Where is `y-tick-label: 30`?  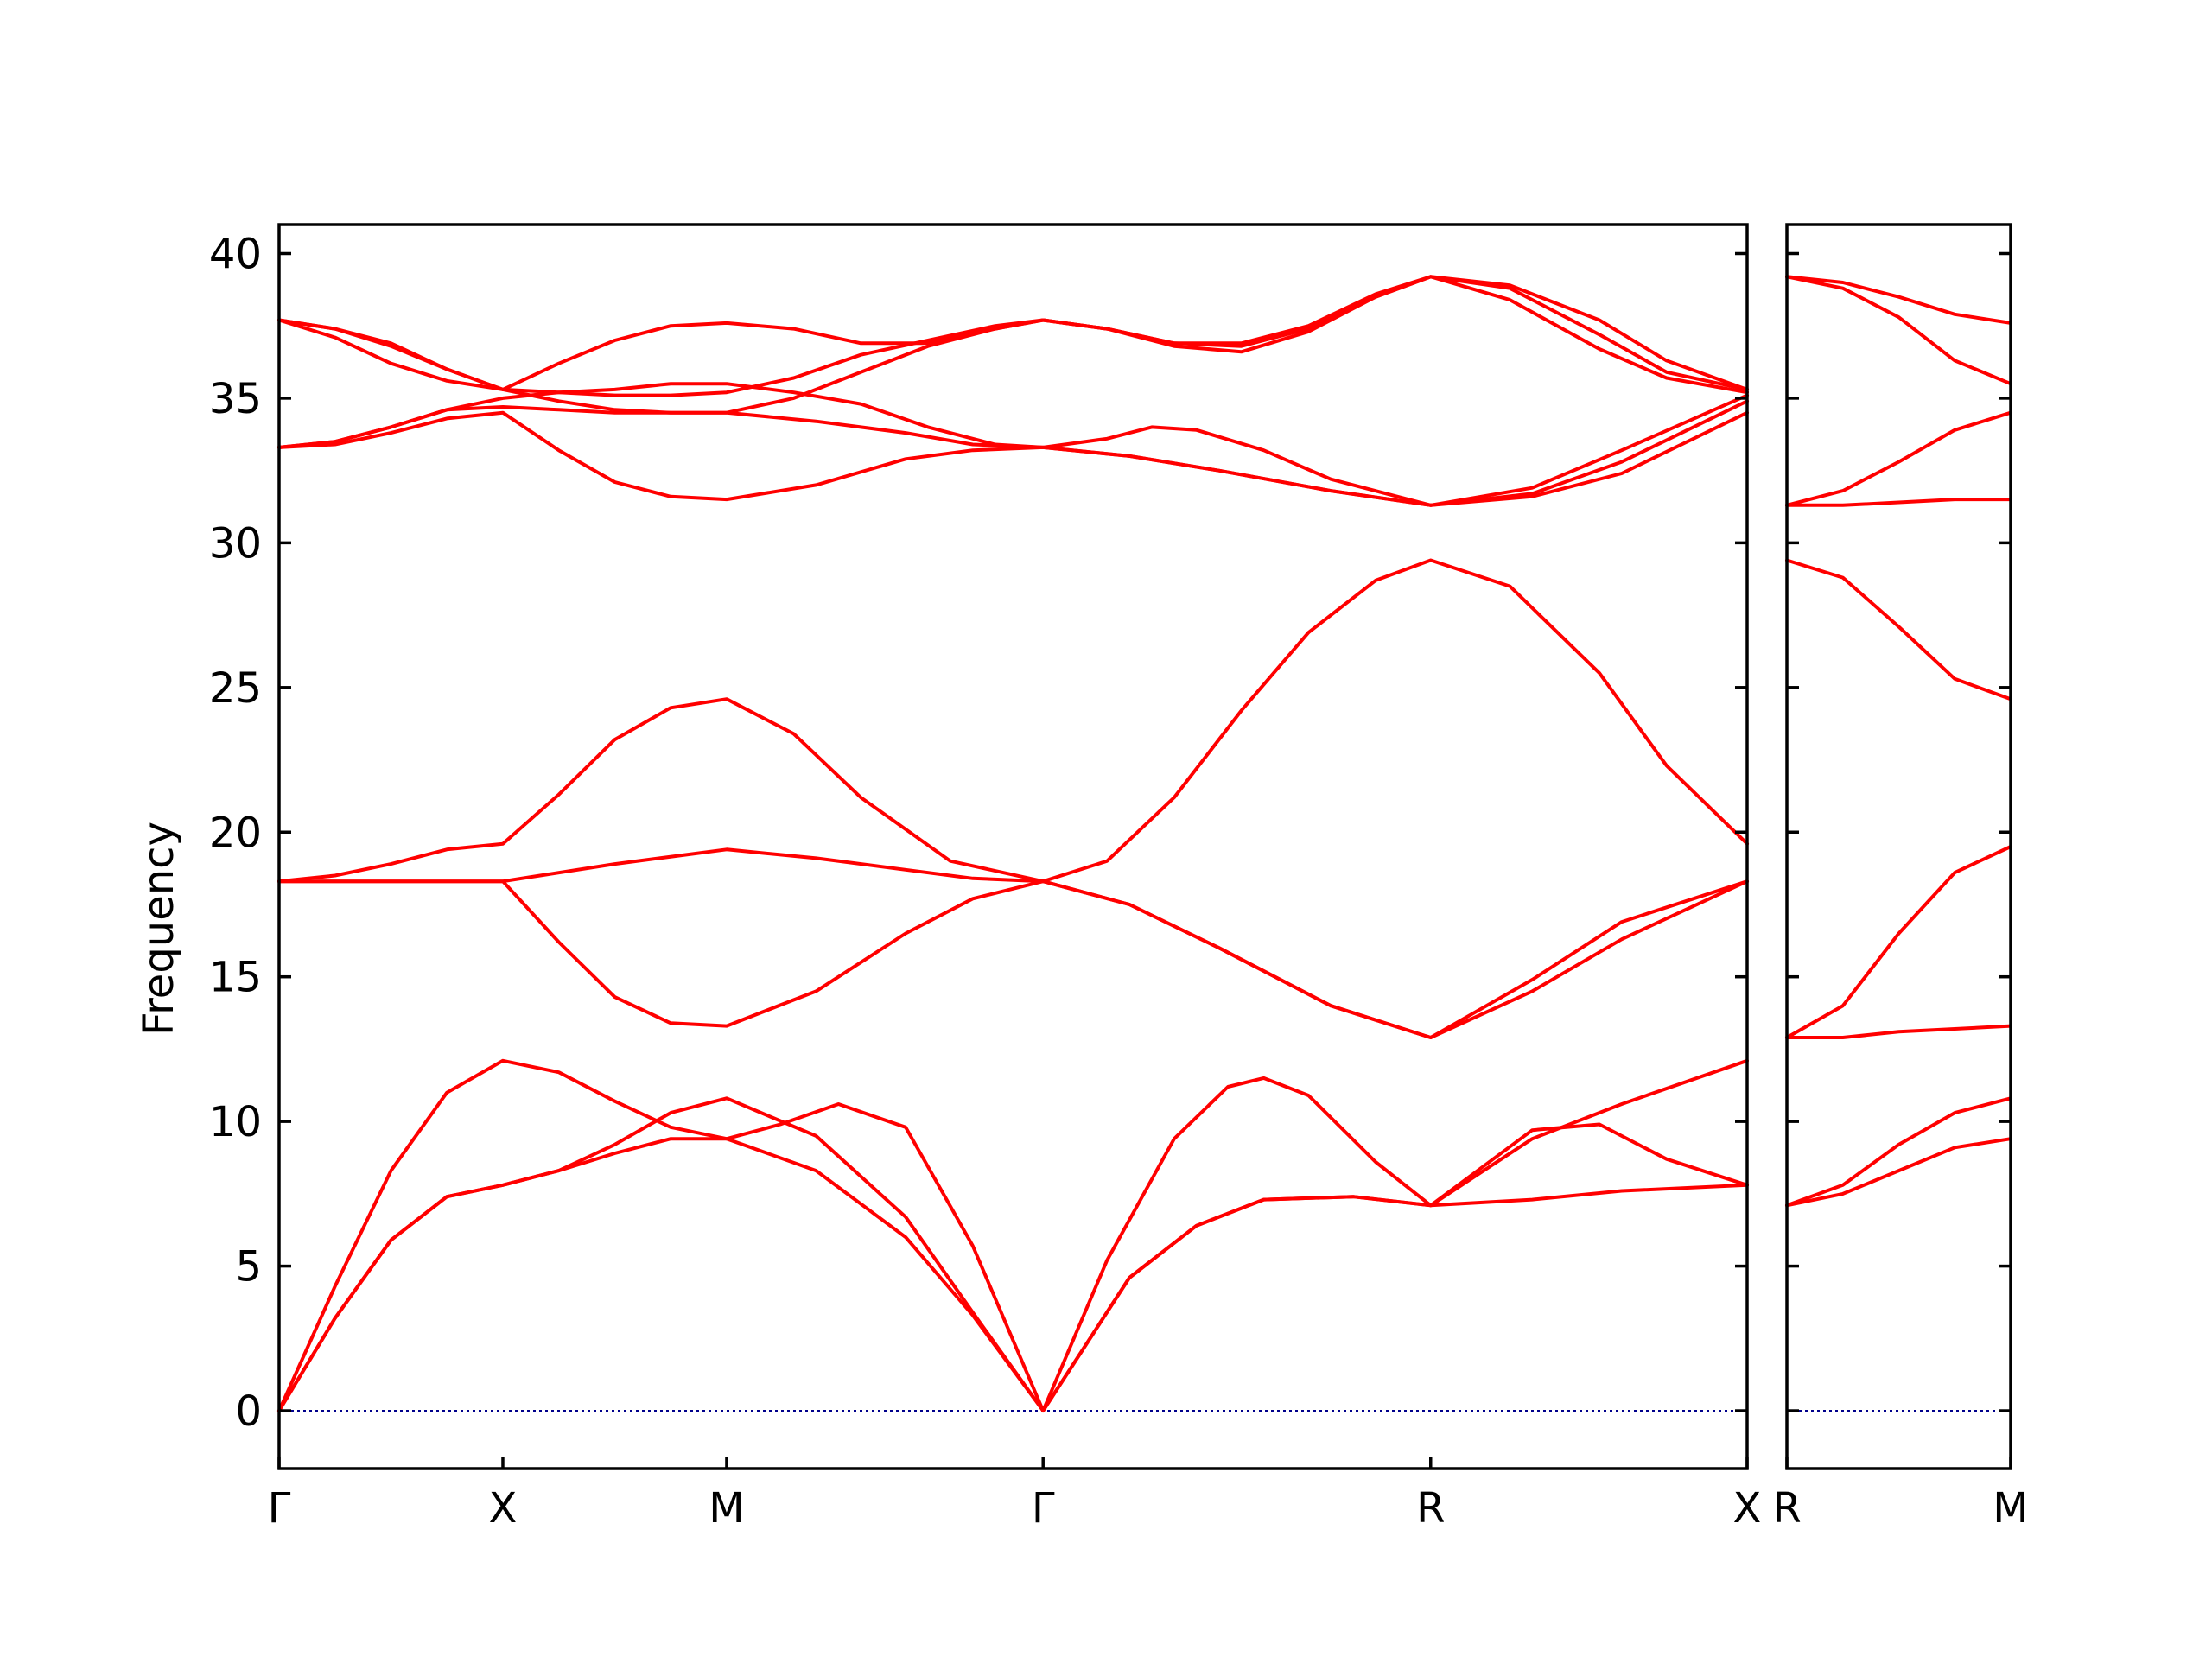
y-tick-label: 30 is located at coordinates (235, 543).